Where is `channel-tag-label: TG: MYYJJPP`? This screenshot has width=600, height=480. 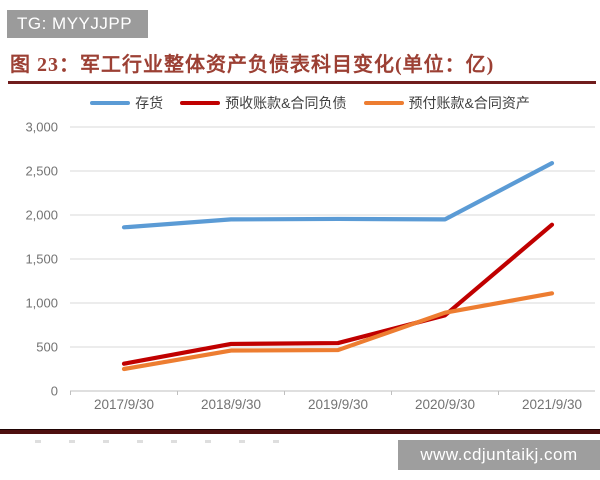 channel-tag-label: TG: MYYJJPP is located at coordinates (75, 23).